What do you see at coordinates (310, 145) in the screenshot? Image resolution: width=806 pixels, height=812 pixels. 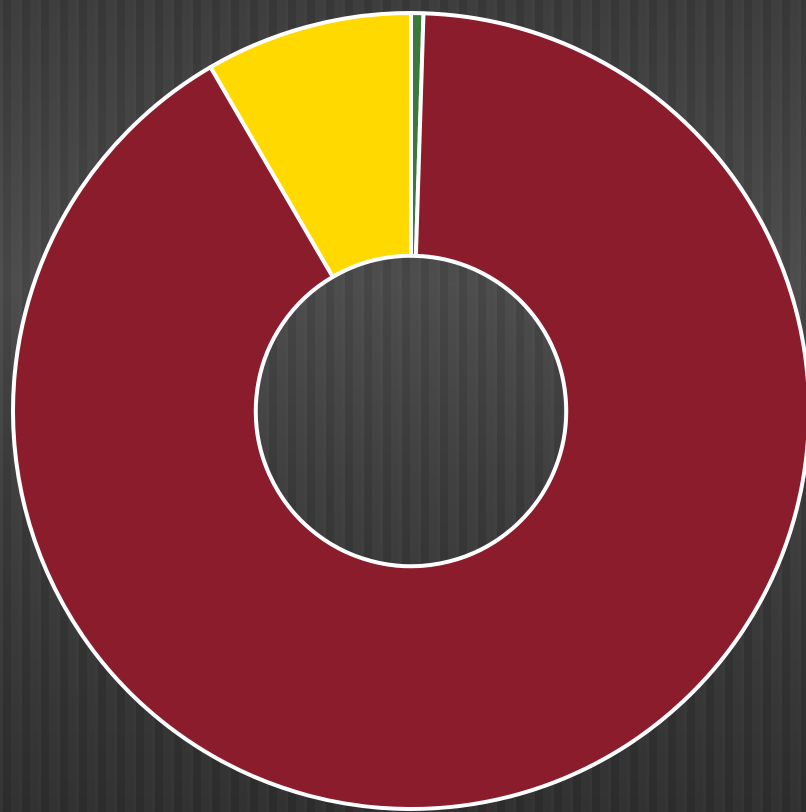 I see `donut-segment` at bounding box center [310, 145].